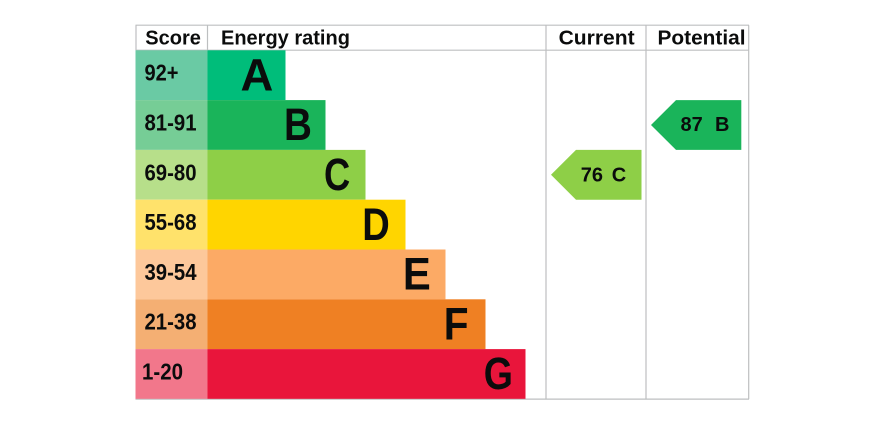 The image size is (888, 430). I want to click on svg-text: 87, so click(692, 125).